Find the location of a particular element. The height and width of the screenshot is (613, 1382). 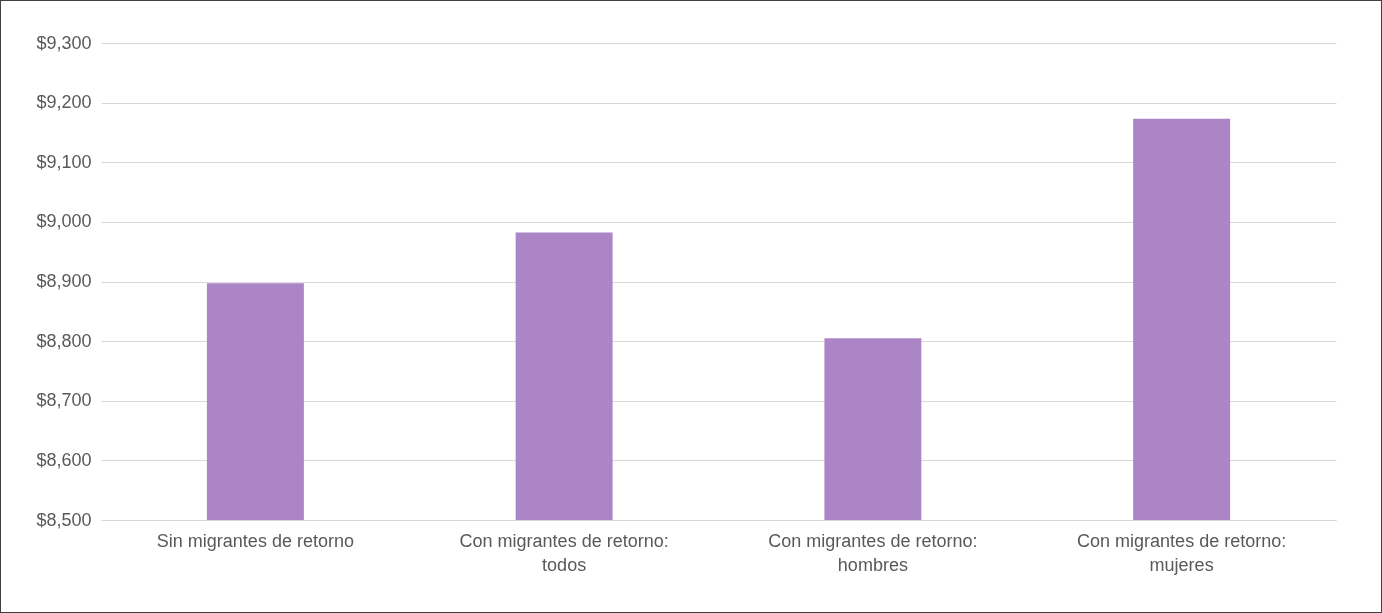

y-tick-label: $9,100 is located at coordinates (64, 161).